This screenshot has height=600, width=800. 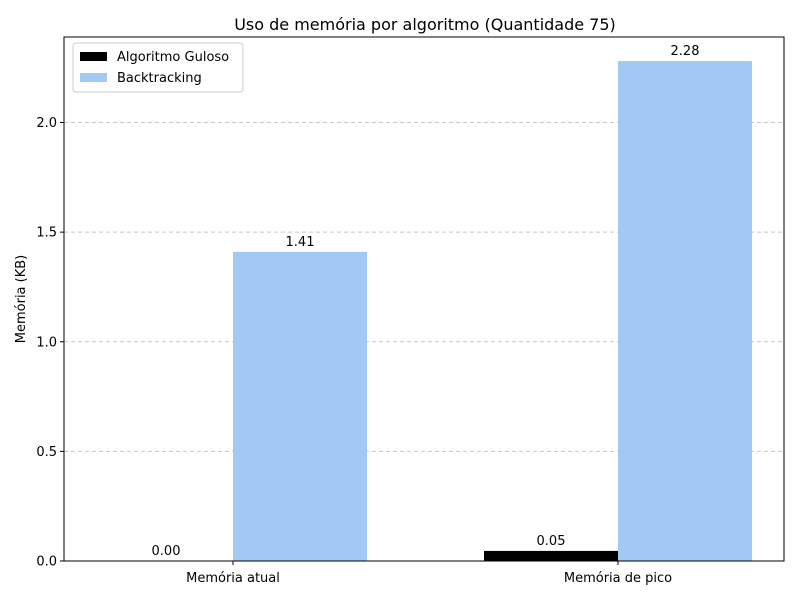 I want to click on legend: Algoritmo Guloso Backtracking, so click(x=158, y=67).